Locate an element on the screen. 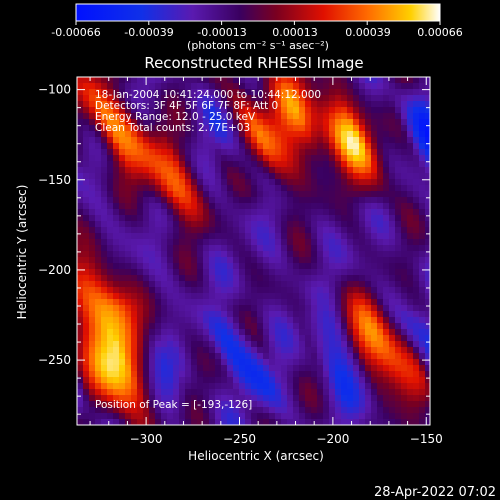 The width and height of the screenshot is (500, 500). y-axis-label: Heliocentric Y (arcsec) is located at coordinates (22, 252).